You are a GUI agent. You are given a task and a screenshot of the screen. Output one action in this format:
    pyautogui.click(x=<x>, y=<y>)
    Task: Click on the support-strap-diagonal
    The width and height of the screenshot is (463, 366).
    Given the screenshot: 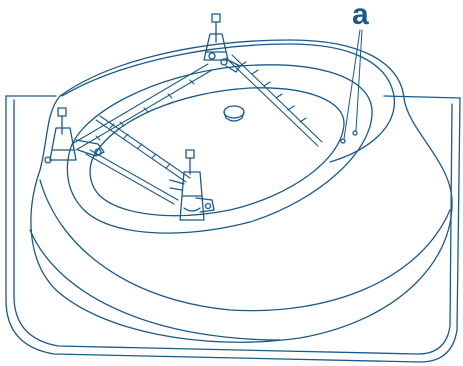 What is the action you would take?
    pyautogui.click(x=142, y=107)
    